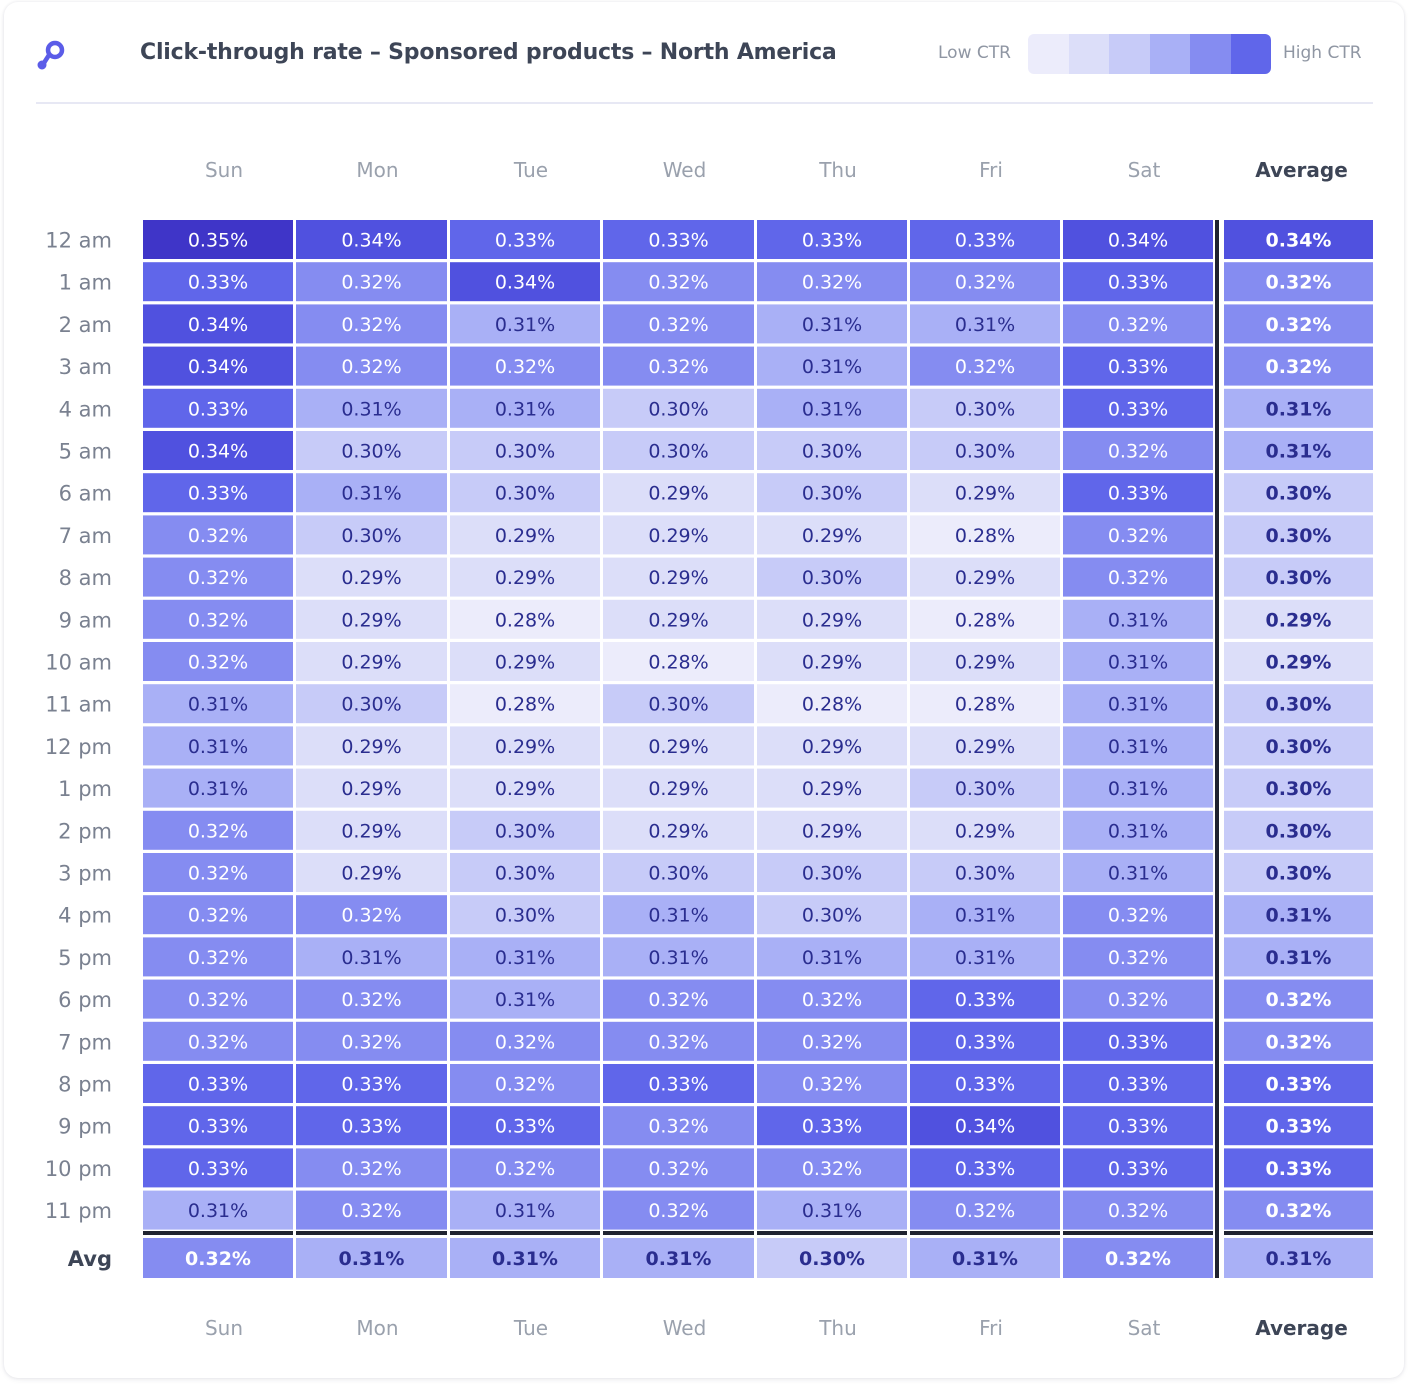  Describe the element at coordinates (832, 366) in the screenshot. I see `cell-3-am-thu` at that location.